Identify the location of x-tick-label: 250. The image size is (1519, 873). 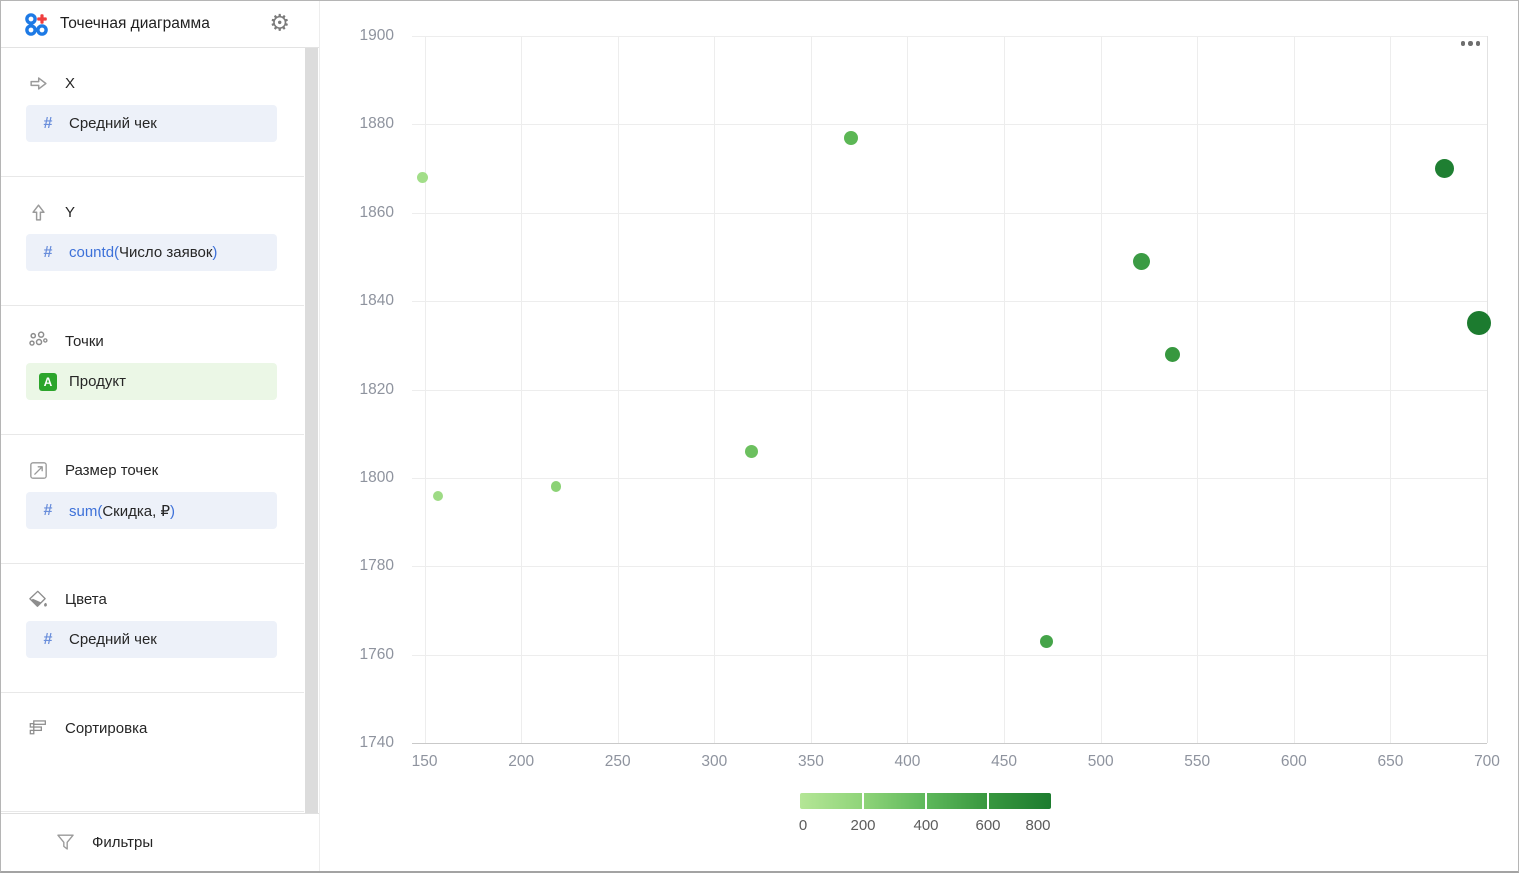
(617, 761).